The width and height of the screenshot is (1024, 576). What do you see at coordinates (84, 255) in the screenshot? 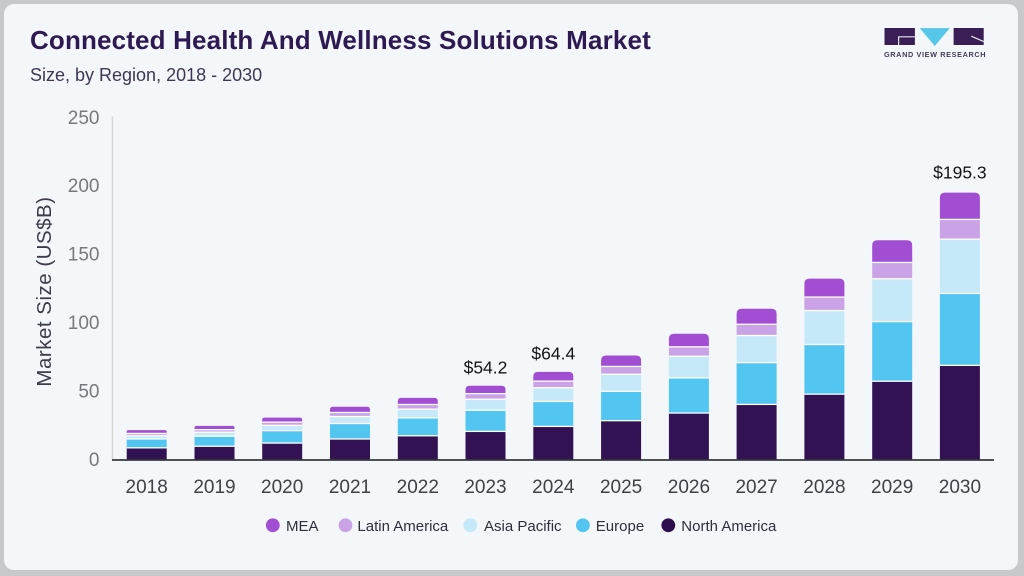
I see `svg-text: 150` at bounding box center [84, 255].